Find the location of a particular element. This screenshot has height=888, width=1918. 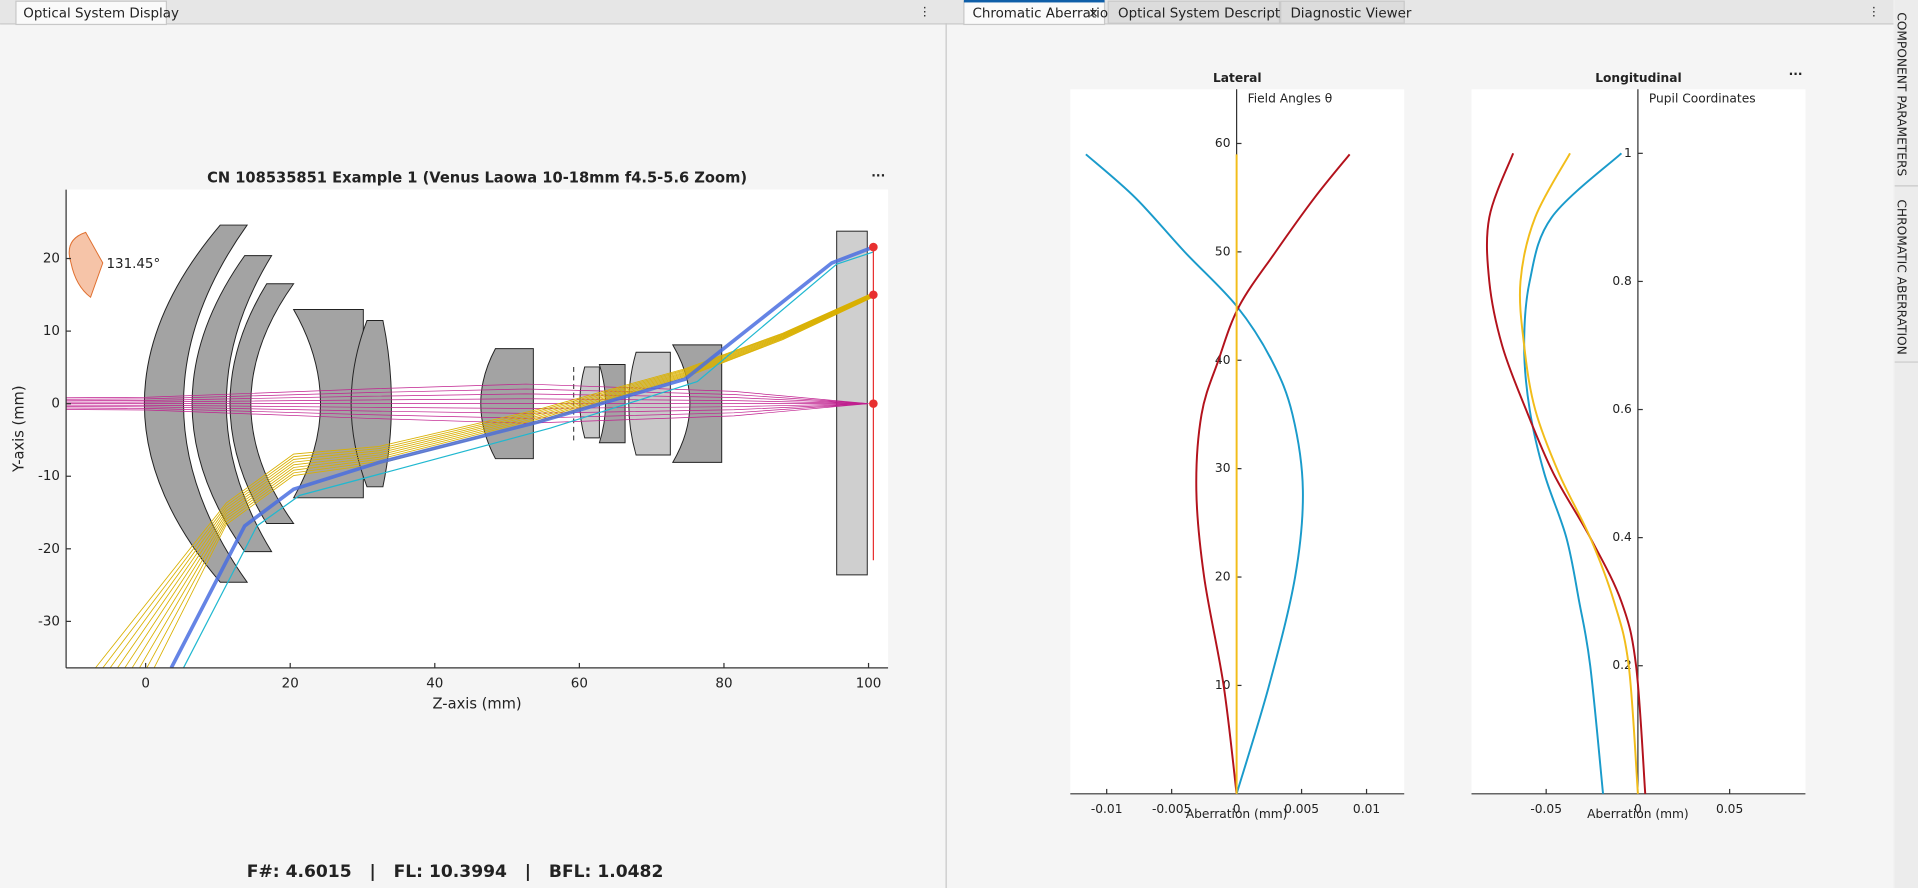

y-tick-label: 60 is located at coordinates (1223, 143).